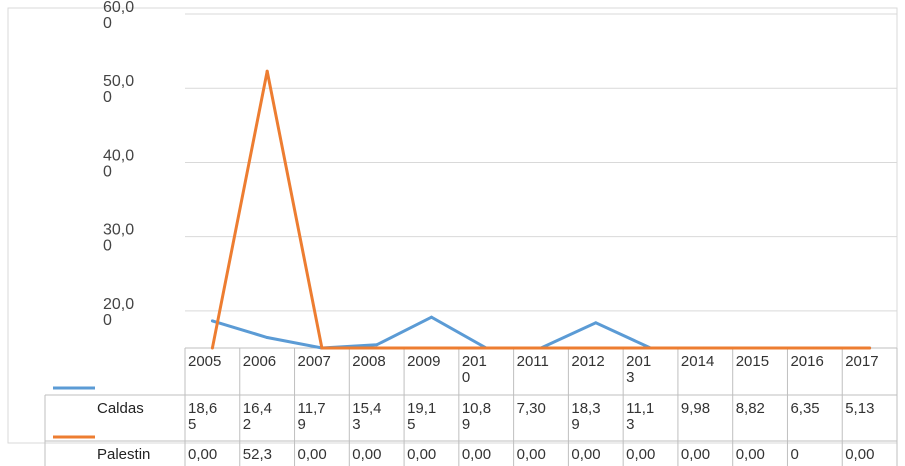 This screenshot has height=466, width=905. I want to click on y-tick-label: 40,0, so click(118, 155).